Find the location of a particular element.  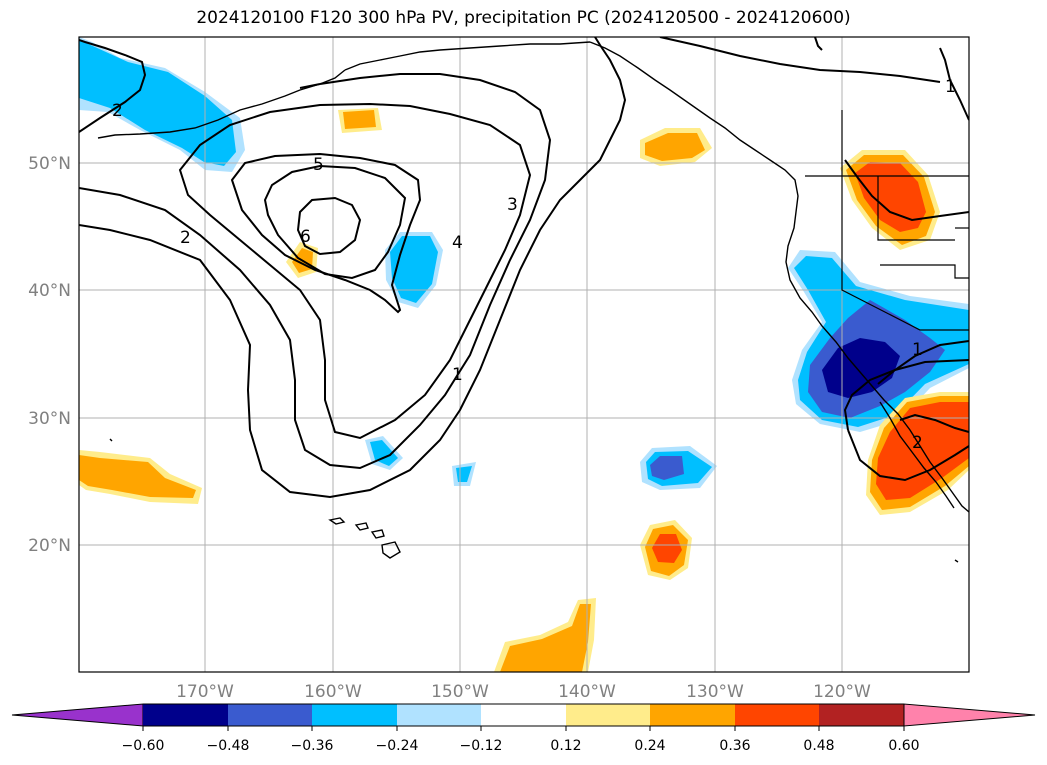

colorbar-ticks is located at coordinates (523, 728).